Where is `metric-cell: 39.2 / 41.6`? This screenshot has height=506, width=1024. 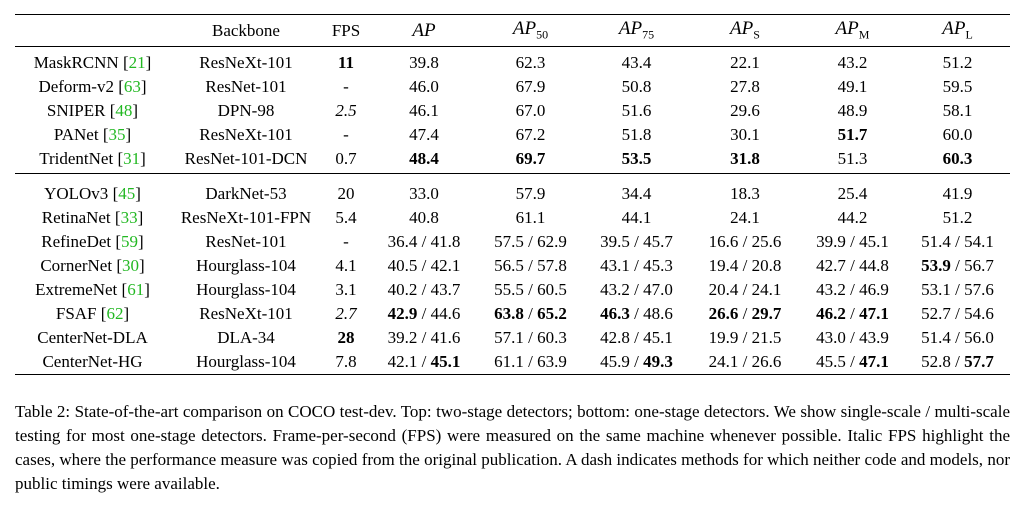
metric-cell: 39.2 / 41.6 is located at coordinates (424, 338).